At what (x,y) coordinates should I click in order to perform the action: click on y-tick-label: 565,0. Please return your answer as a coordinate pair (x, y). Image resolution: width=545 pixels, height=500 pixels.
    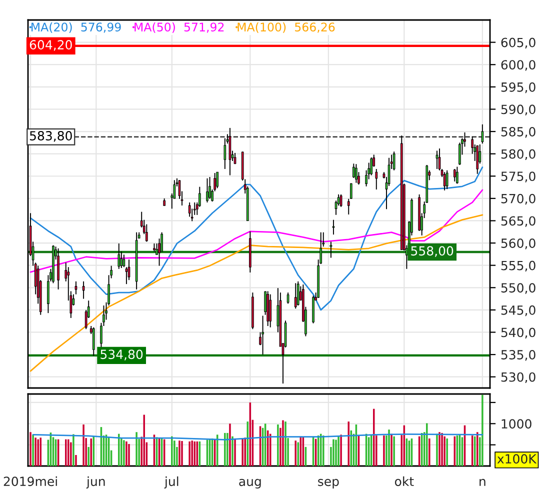
    Looking at the image, I should click on (518, 221).